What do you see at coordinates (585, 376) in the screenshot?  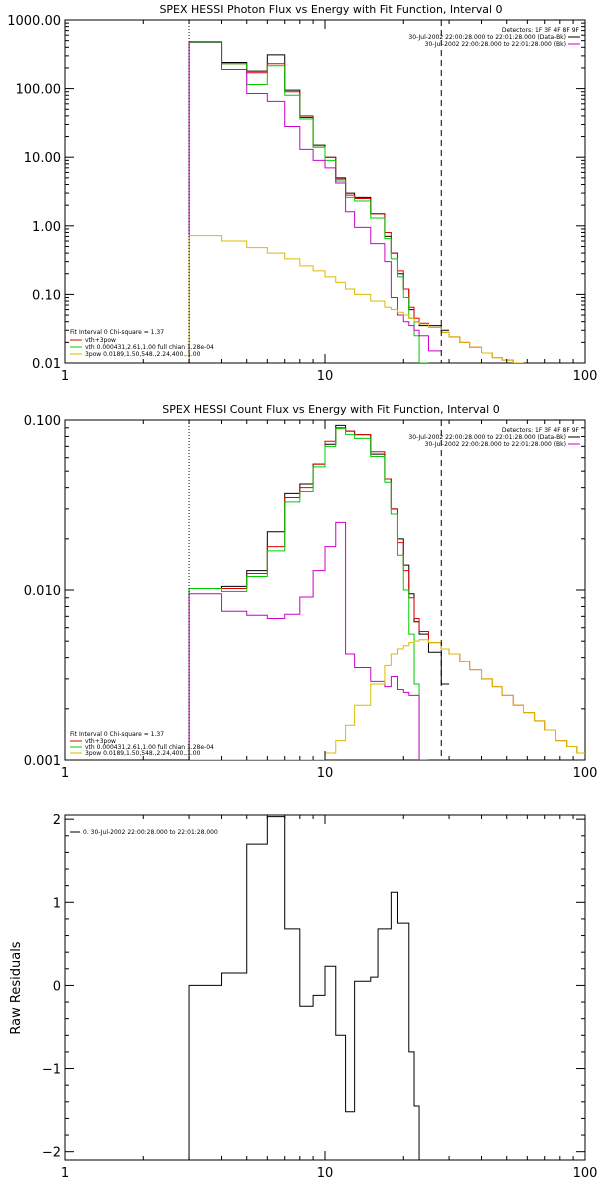 I see `photon-flux-xtick-label: 100` at bounding box center [585, 376].